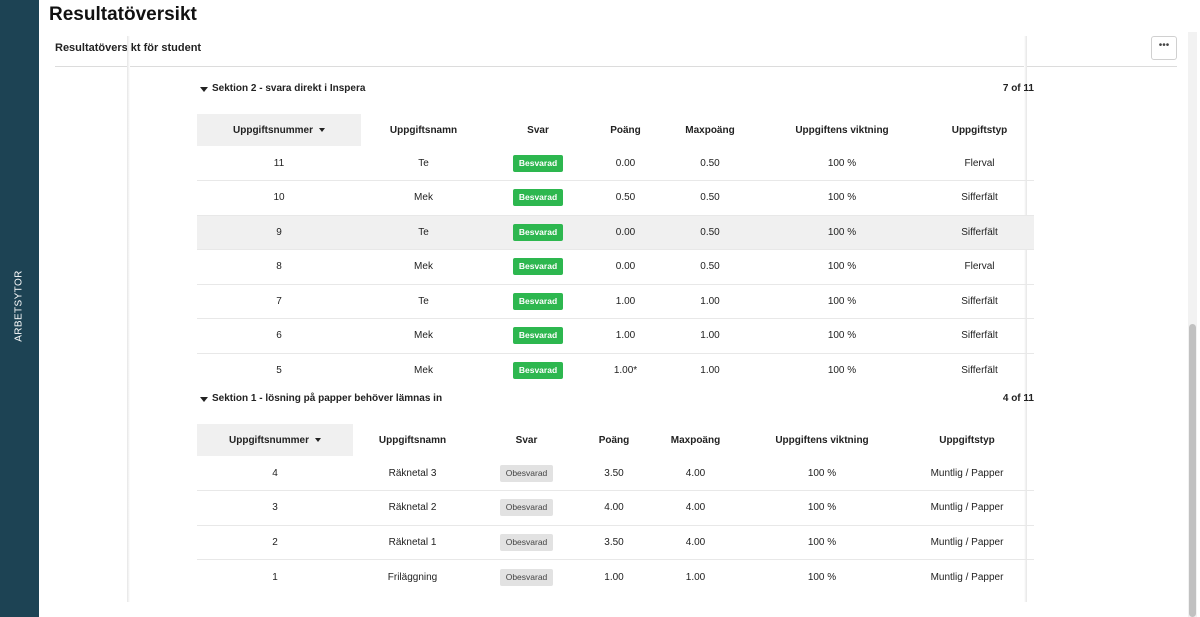 The height and width of the screenshot is (617, 1200). Describe the element at coordinates (613, 609) in the screenshot. I see `bottom-edge` at that location.